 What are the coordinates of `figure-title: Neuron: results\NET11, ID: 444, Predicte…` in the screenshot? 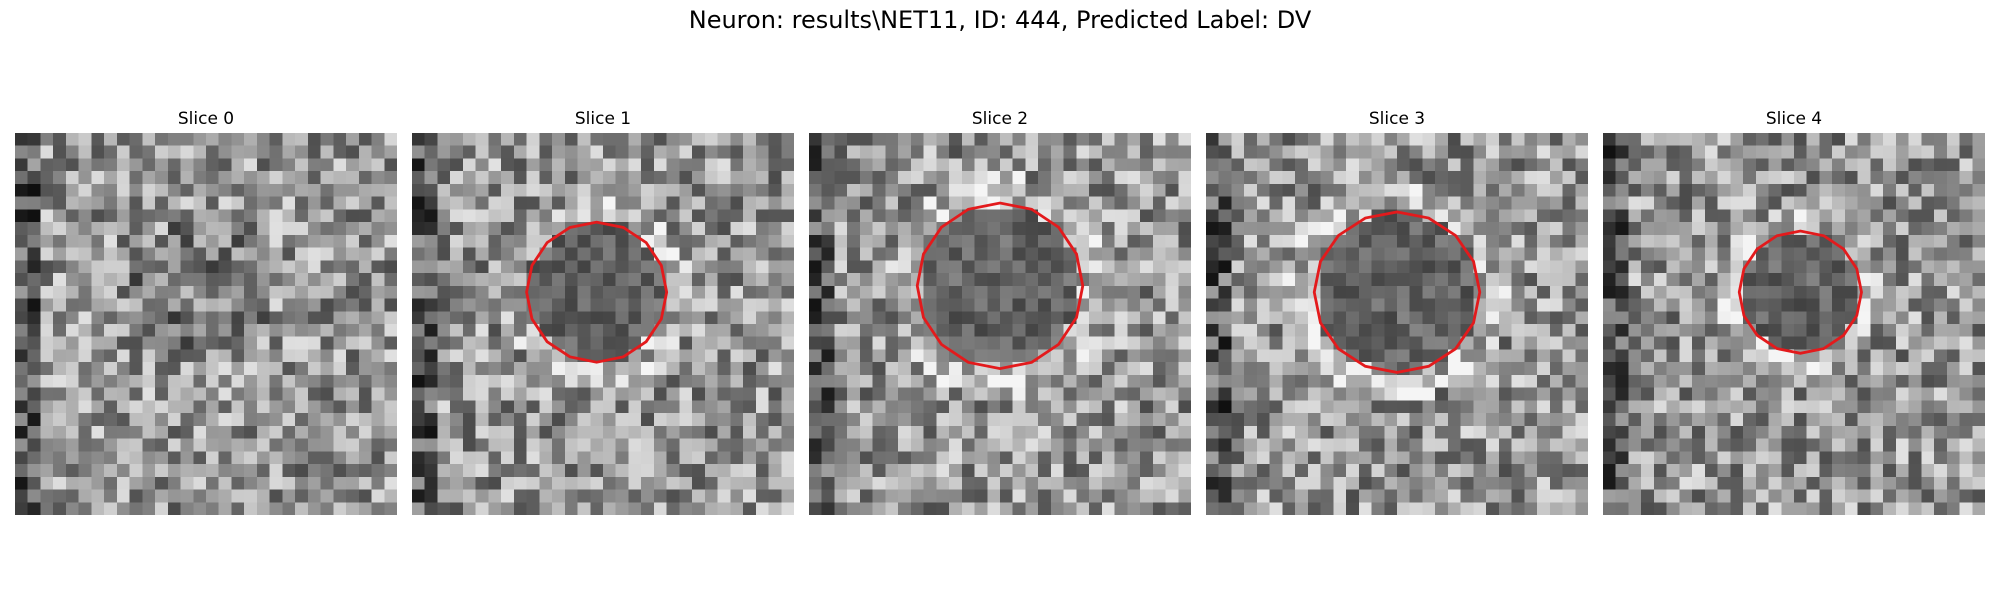 It's located at (1000, 20).